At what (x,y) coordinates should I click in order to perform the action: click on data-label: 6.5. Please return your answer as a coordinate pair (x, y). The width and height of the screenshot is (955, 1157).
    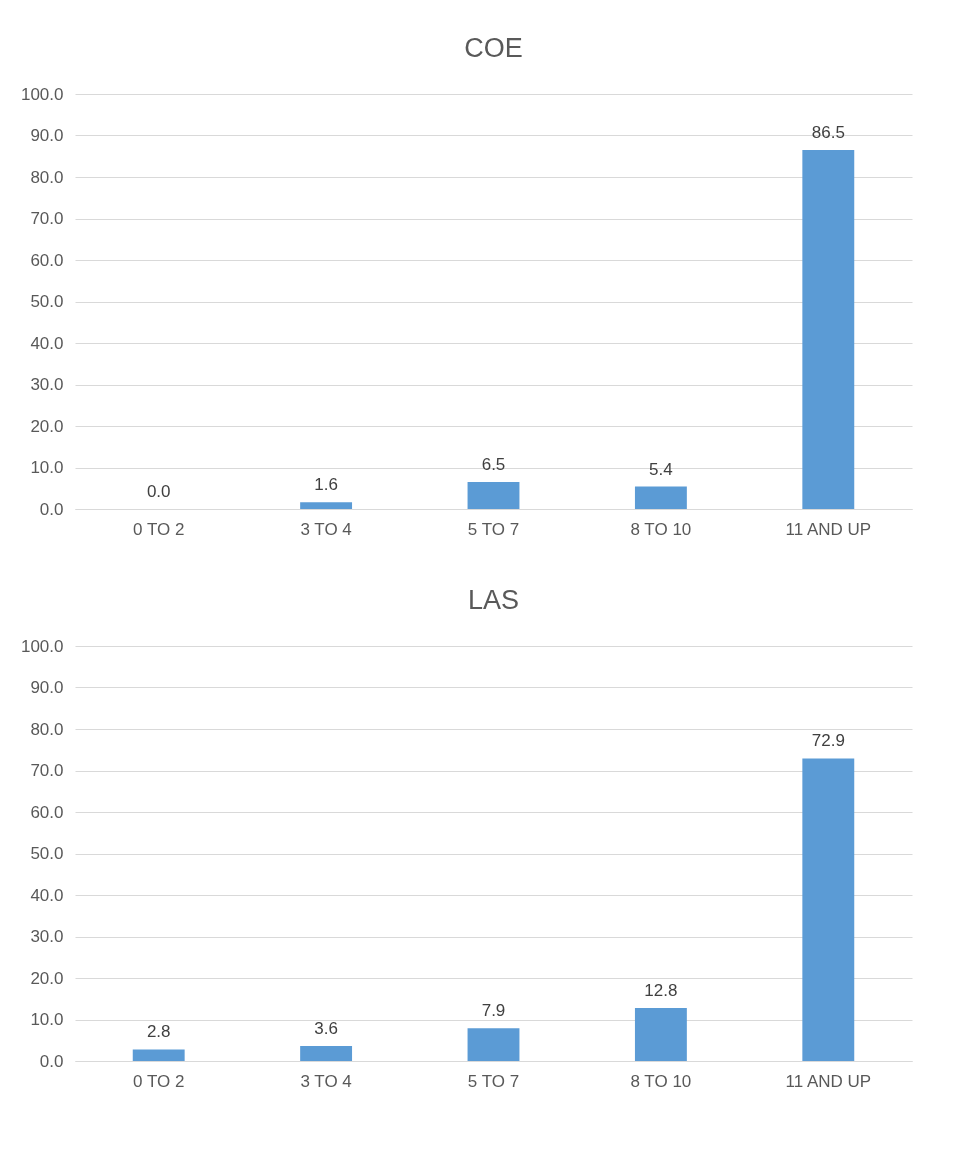
    Looking at the image, I should click on (493, 465).